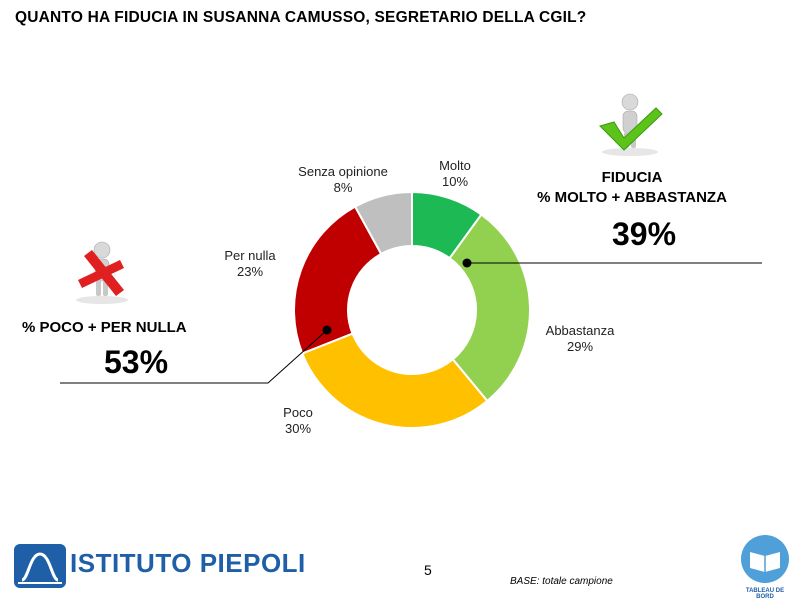 The height and width of the screenshot is (600, 800). Describe the element at coordinates (298, 428) in the screenshot. I see `slice-value: 30%` at that location.